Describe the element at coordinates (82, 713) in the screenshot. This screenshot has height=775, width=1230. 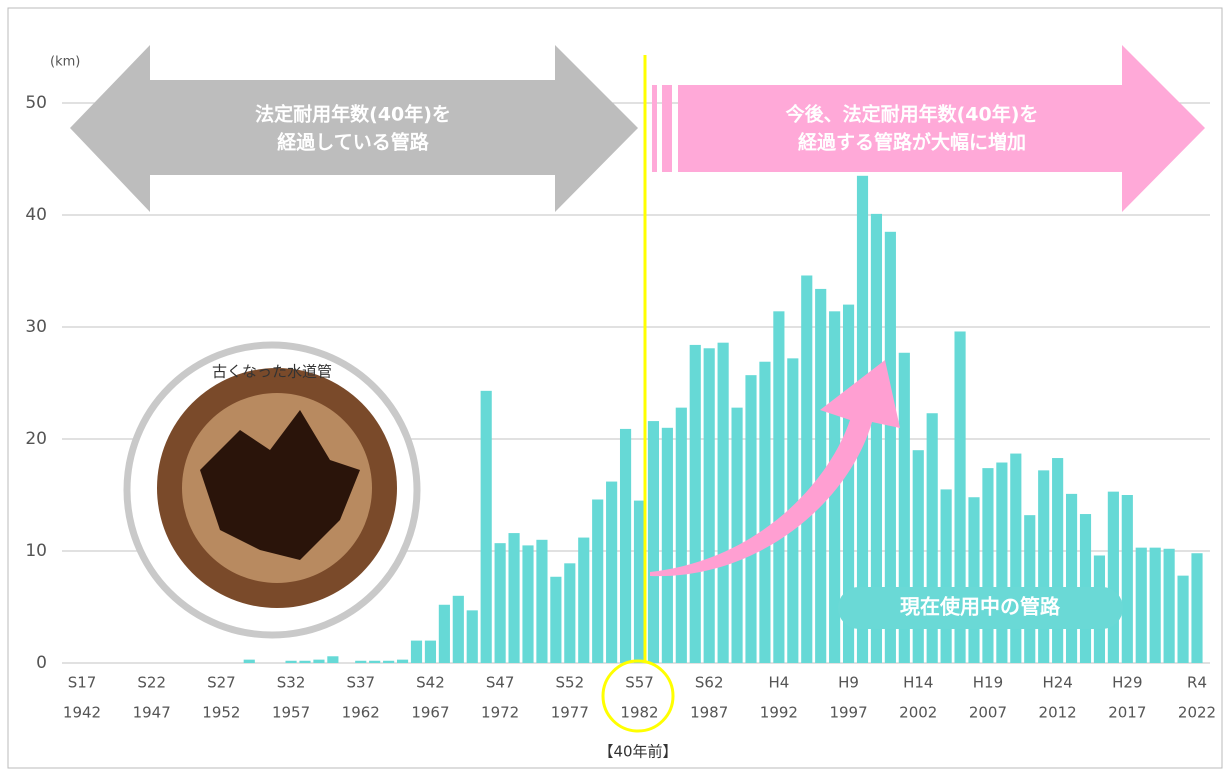
I see `x-tick-label: 1942` at that location.